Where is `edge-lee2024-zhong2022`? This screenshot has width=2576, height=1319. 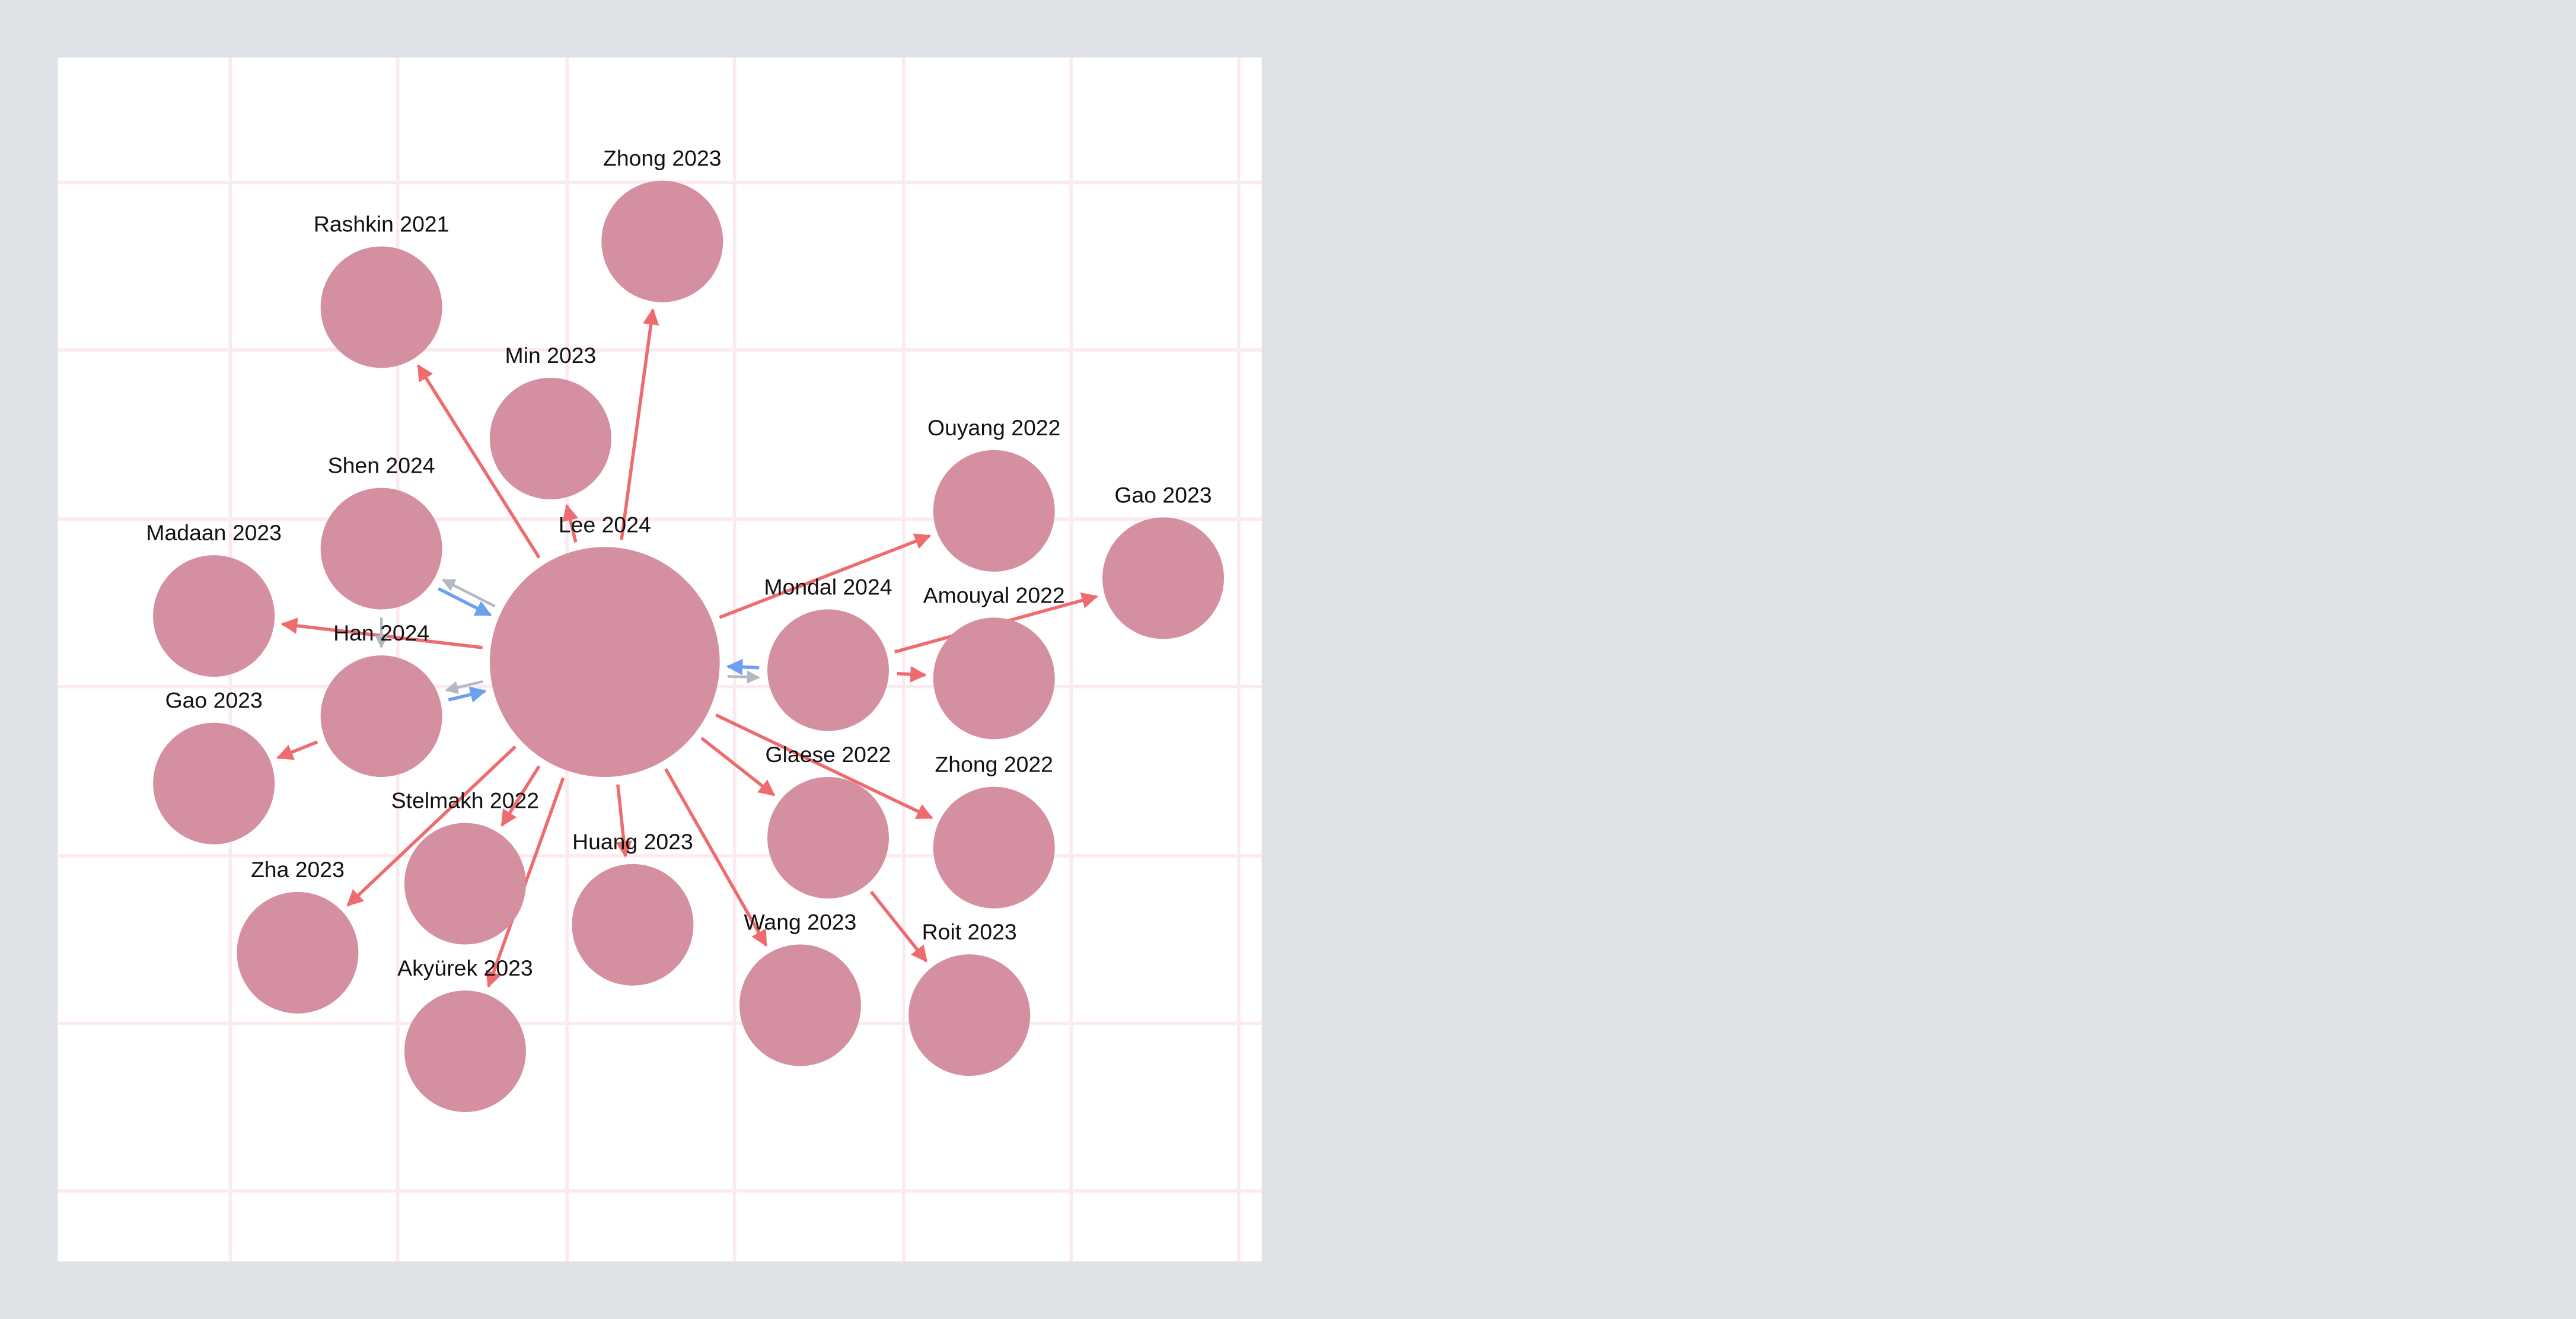
edge-lee2024-zhong2022 is located at coordinates (824, 766).